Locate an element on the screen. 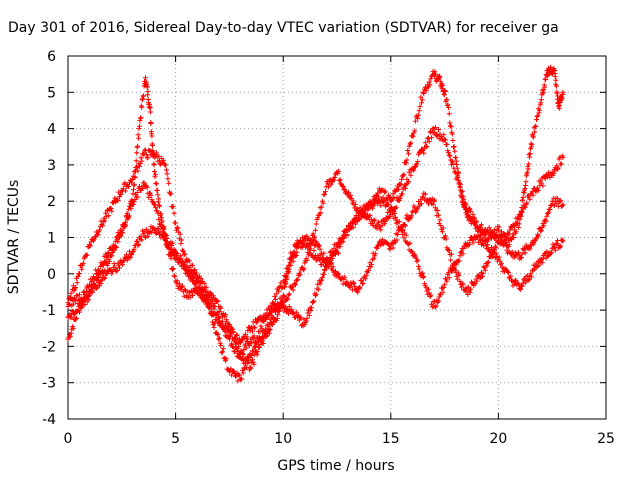 Image resolution: width=640 pixels, height=480 pixels. y-tick-label: 0 is located at coordinates (51, 275).